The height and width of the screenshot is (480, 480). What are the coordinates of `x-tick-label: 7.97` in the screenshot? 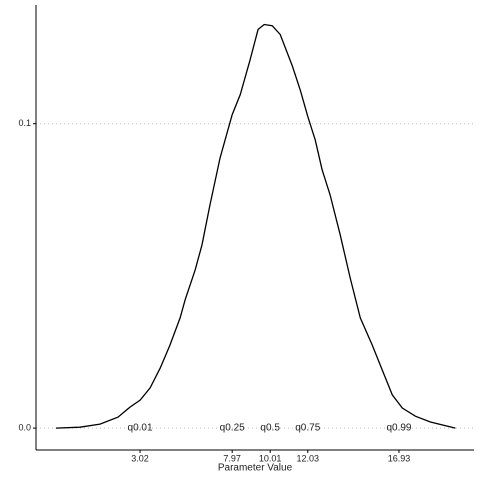 It's located at (232, 458).